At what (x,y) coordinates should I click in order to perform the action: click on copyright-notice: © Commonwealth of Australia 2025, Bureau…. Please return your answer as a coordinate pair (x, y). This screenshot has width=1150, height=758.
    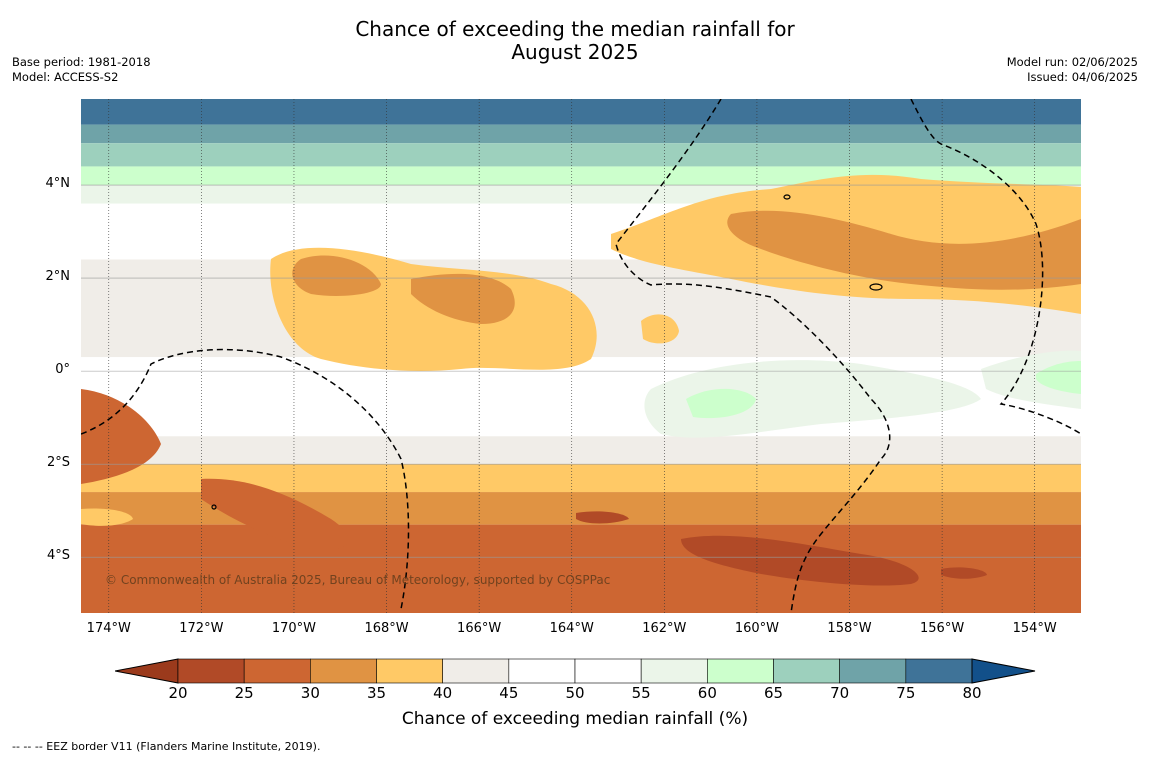
    Looking at the image, I should click on (357, 580).